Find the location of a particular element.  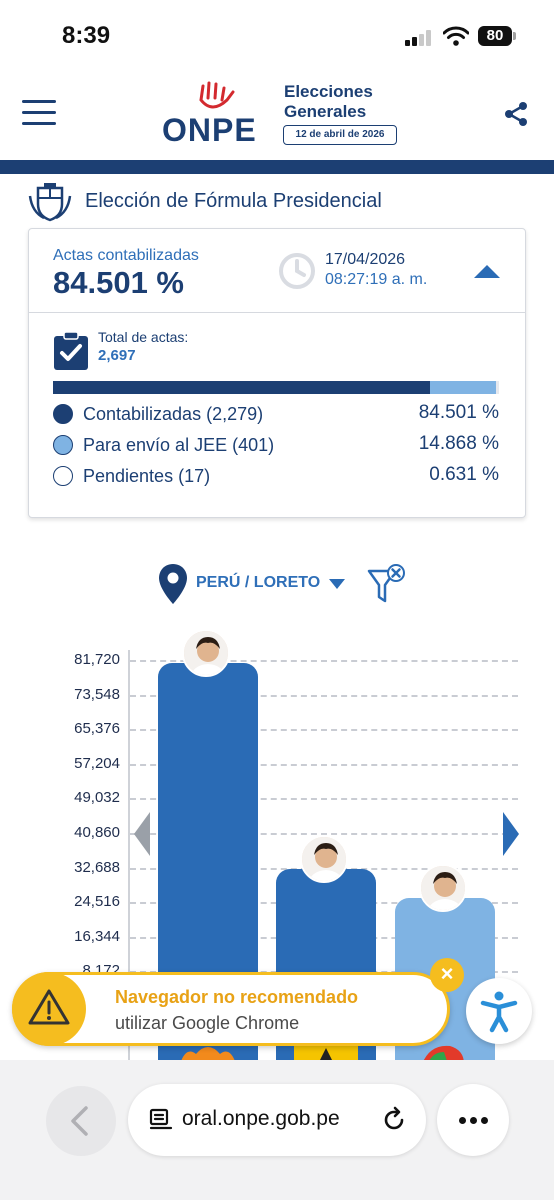

history-clock-icon is located at coordinates (297, 271).